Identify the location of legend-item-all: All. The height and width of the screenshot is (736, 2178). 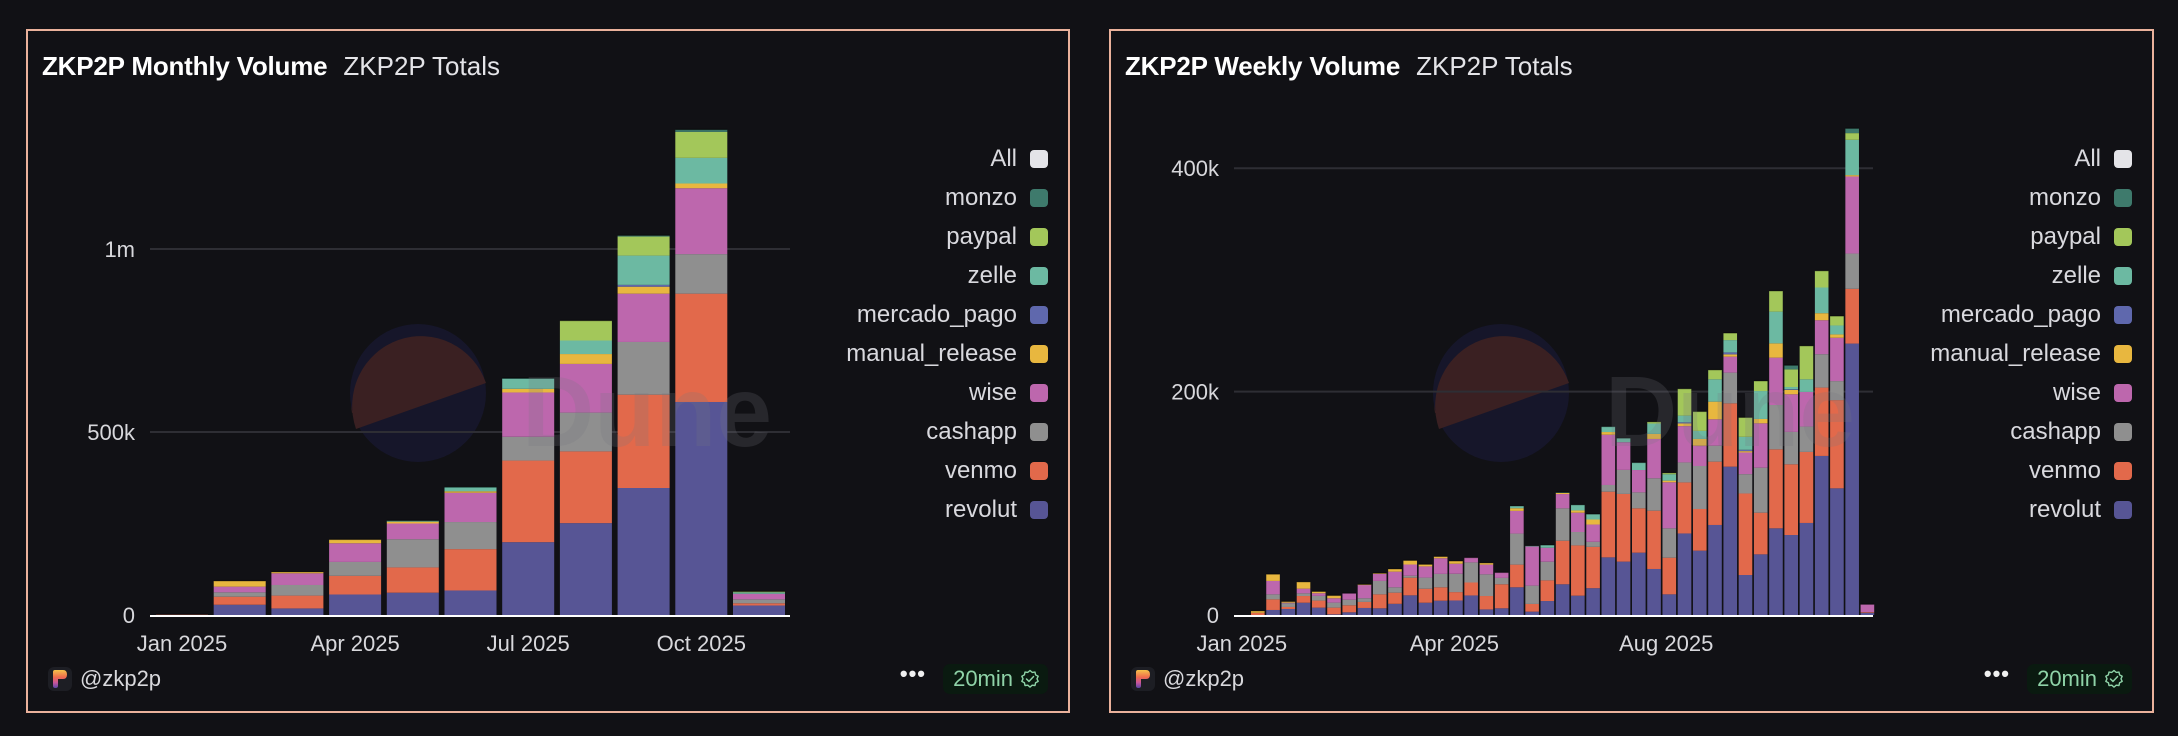
(2031, 158).